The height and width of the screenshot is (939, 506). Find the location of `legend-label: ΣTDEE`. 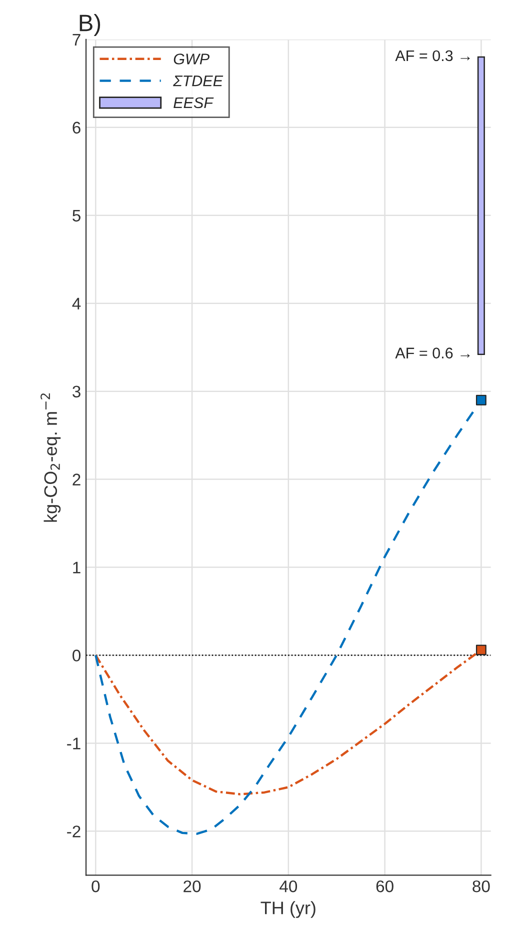

legend-label: ΣTDEE is located at coordinates (198, 81).